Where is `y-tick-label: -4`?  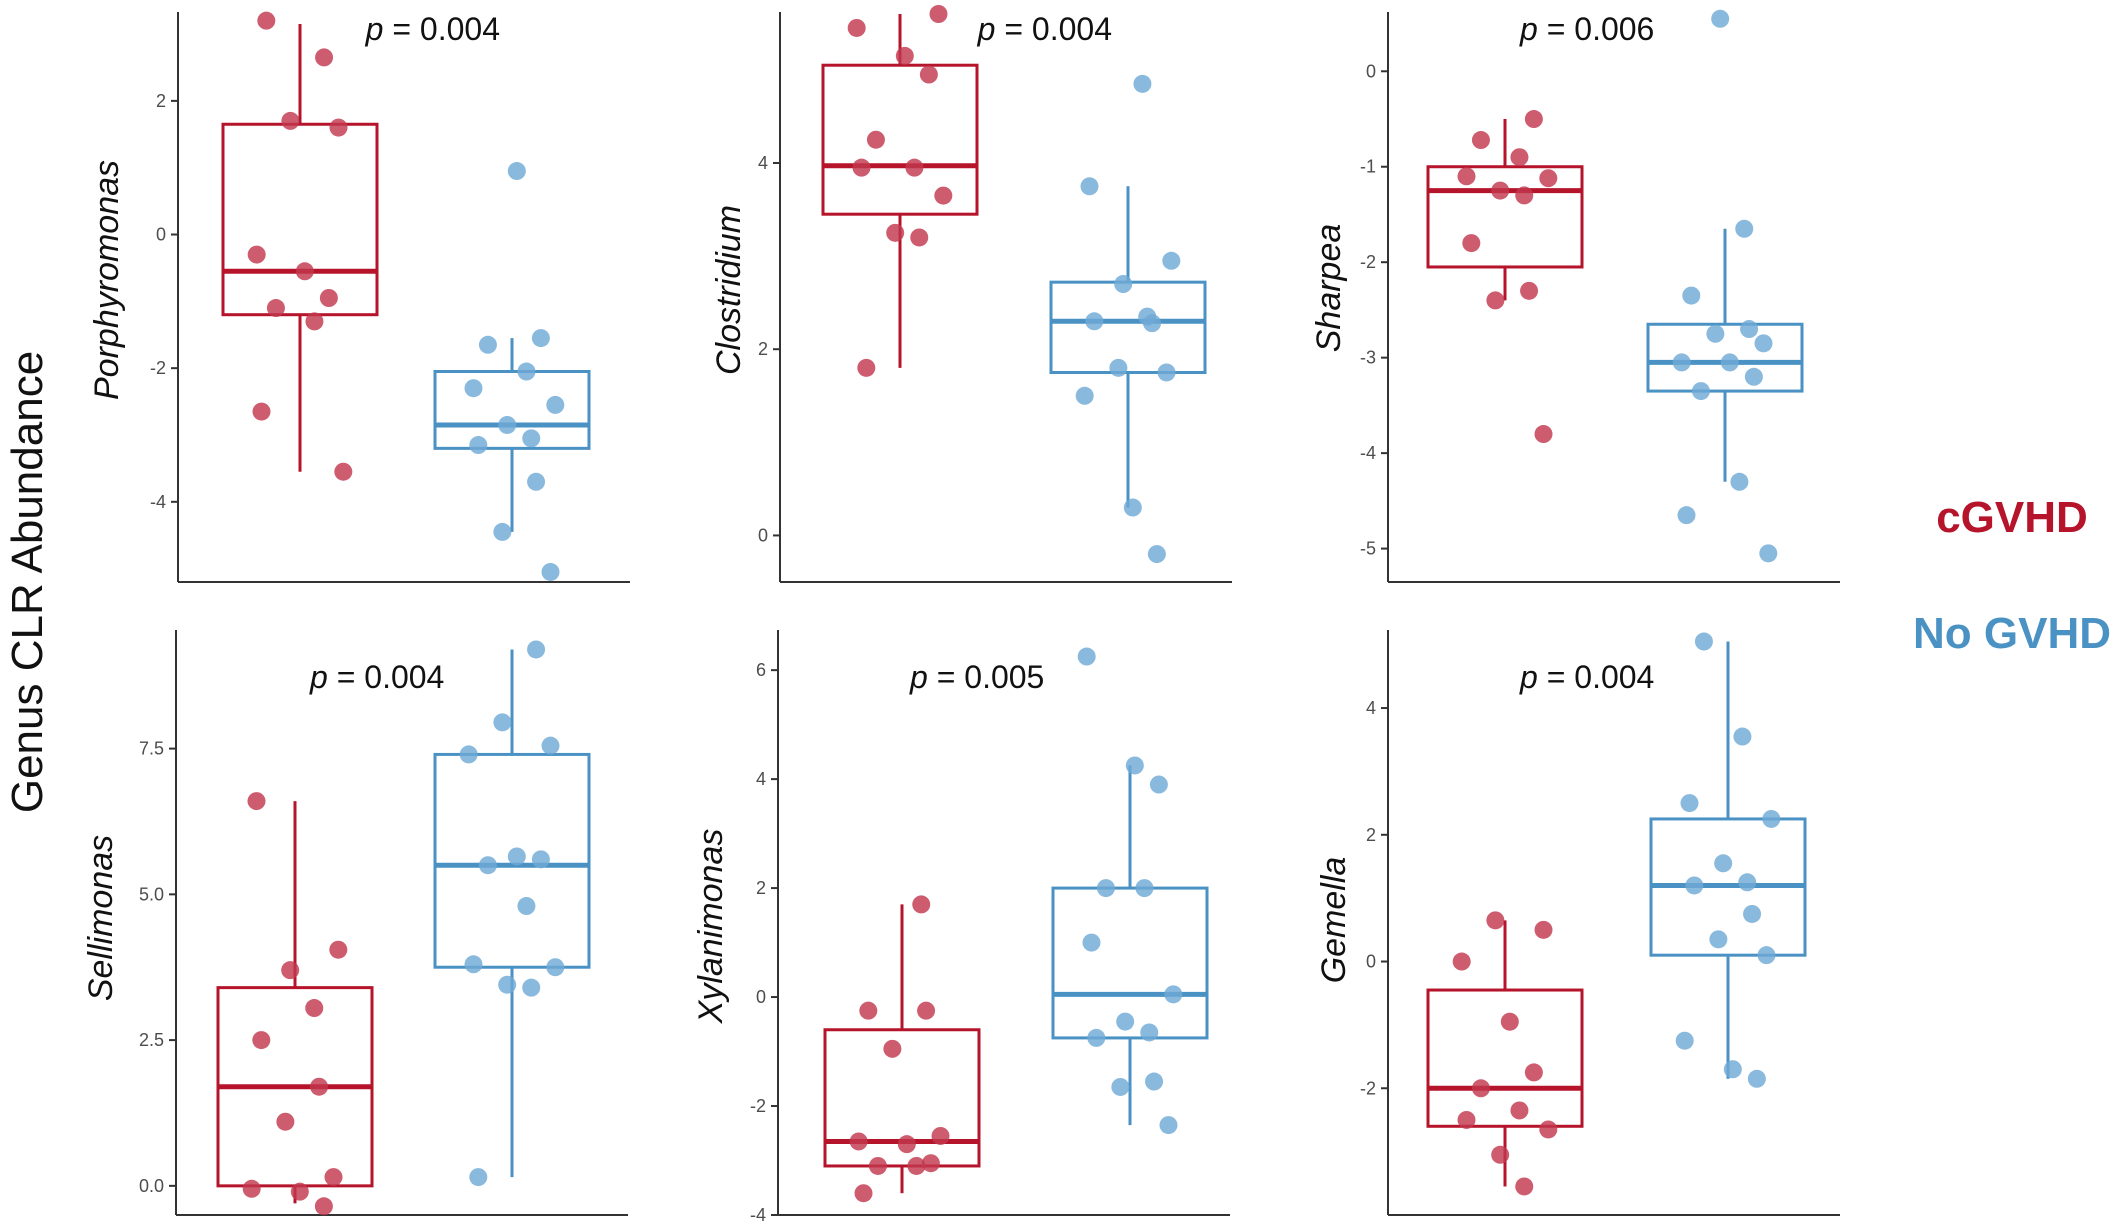 y-tick-label: -4 is located at coordinates (758, 1215).